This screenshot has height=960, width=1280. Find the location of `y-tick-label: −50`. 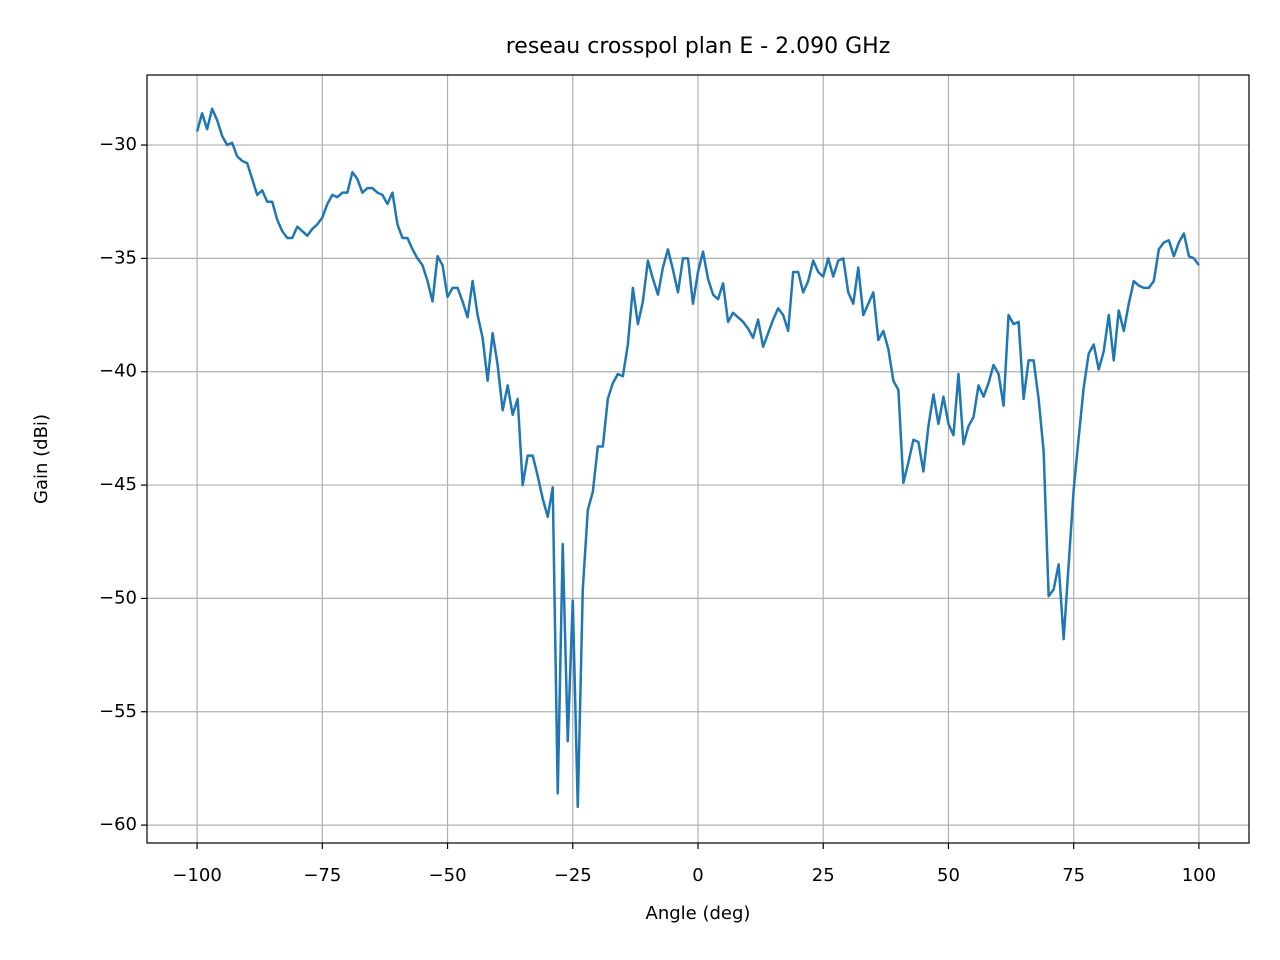

y-tick-label: −50 is located at coordinates (118, 597).